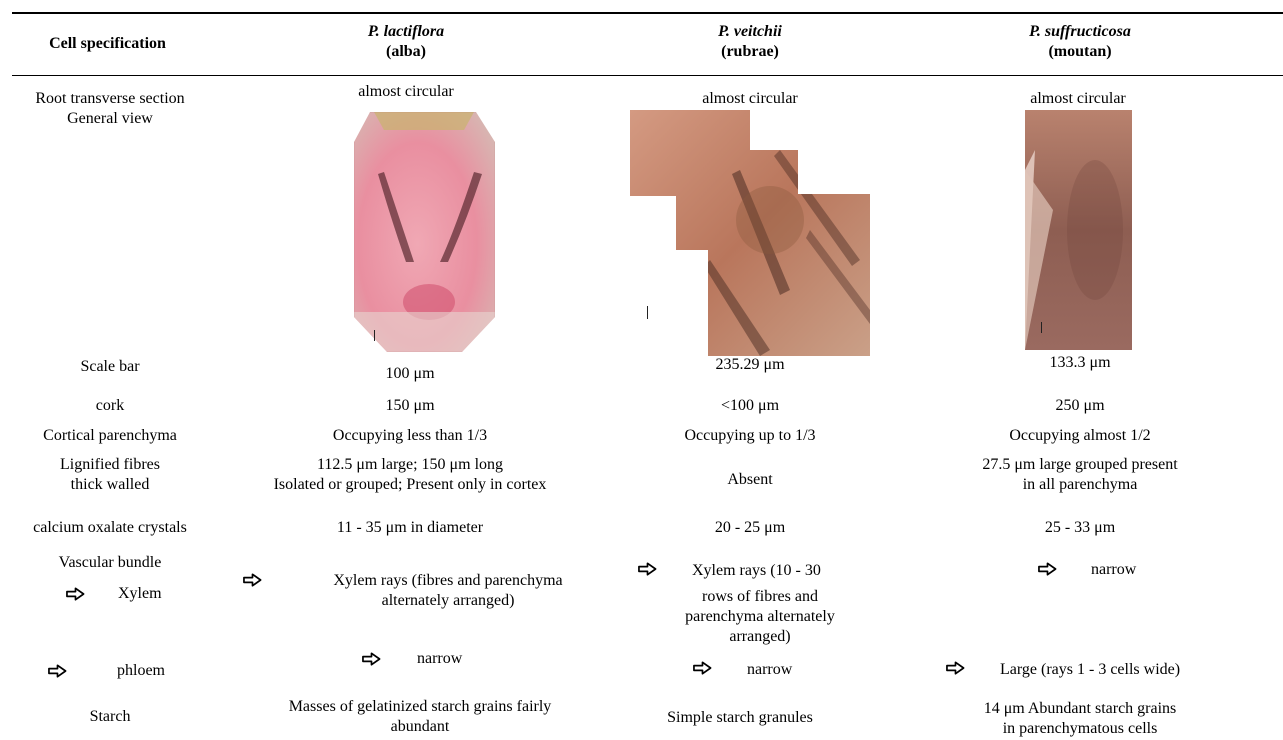  What do you see at coordinates (1080, 362) in the screenshot?
I see `scale-3: 133.3 μm` at bounding box center [1080, 362].